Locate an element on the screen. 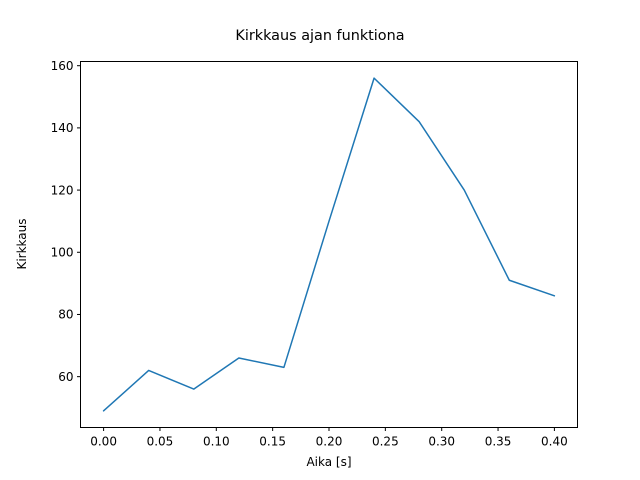  y-tick-label: 140 is located at coordinates (62, 128).